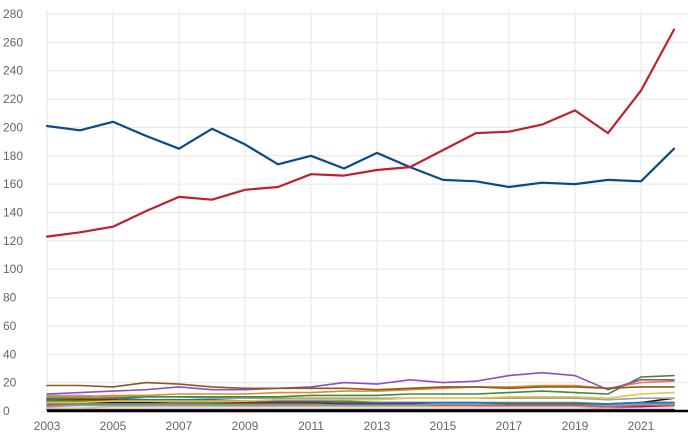 This screenshot has height=442, width=700. I want to click on y-tick-label: 260, so click(13, 42).